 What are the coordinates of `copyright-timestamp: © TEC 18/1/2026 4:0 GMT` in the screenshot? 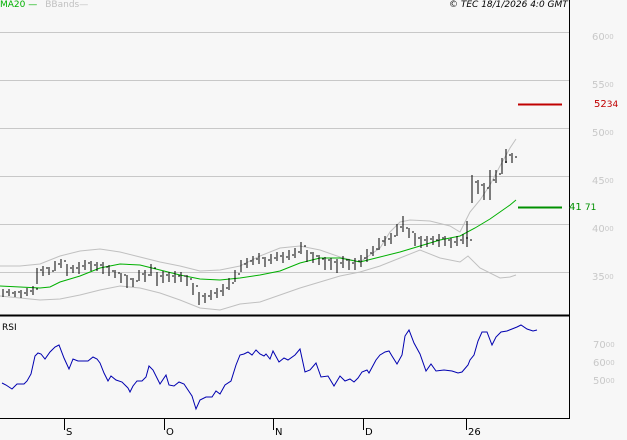 It's located at (508, 5).